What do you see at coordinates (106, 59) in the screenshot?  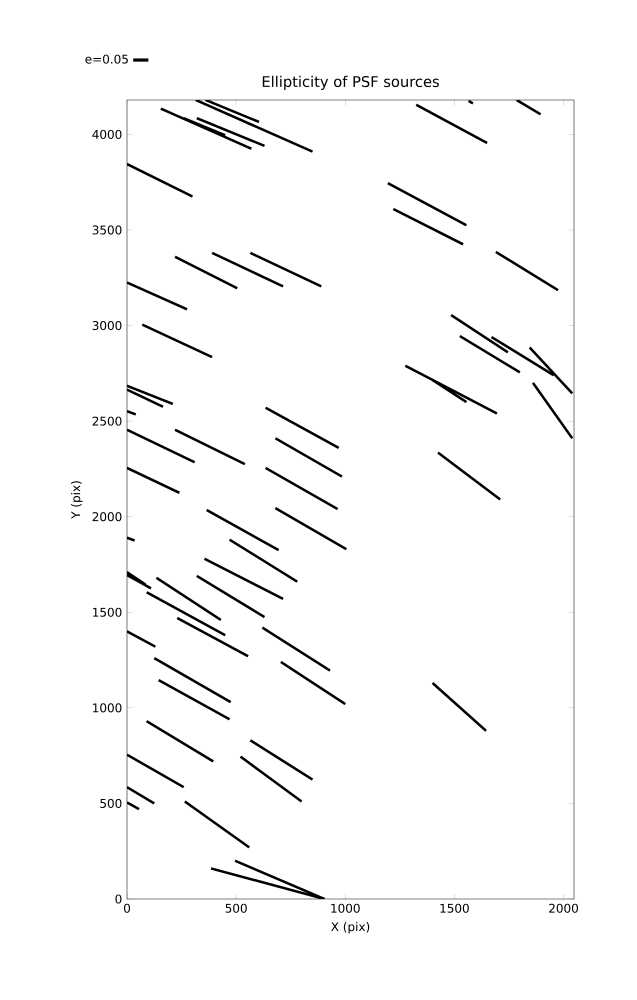 I see `legend-label: e=0.05` at bounding box center [106, 59].